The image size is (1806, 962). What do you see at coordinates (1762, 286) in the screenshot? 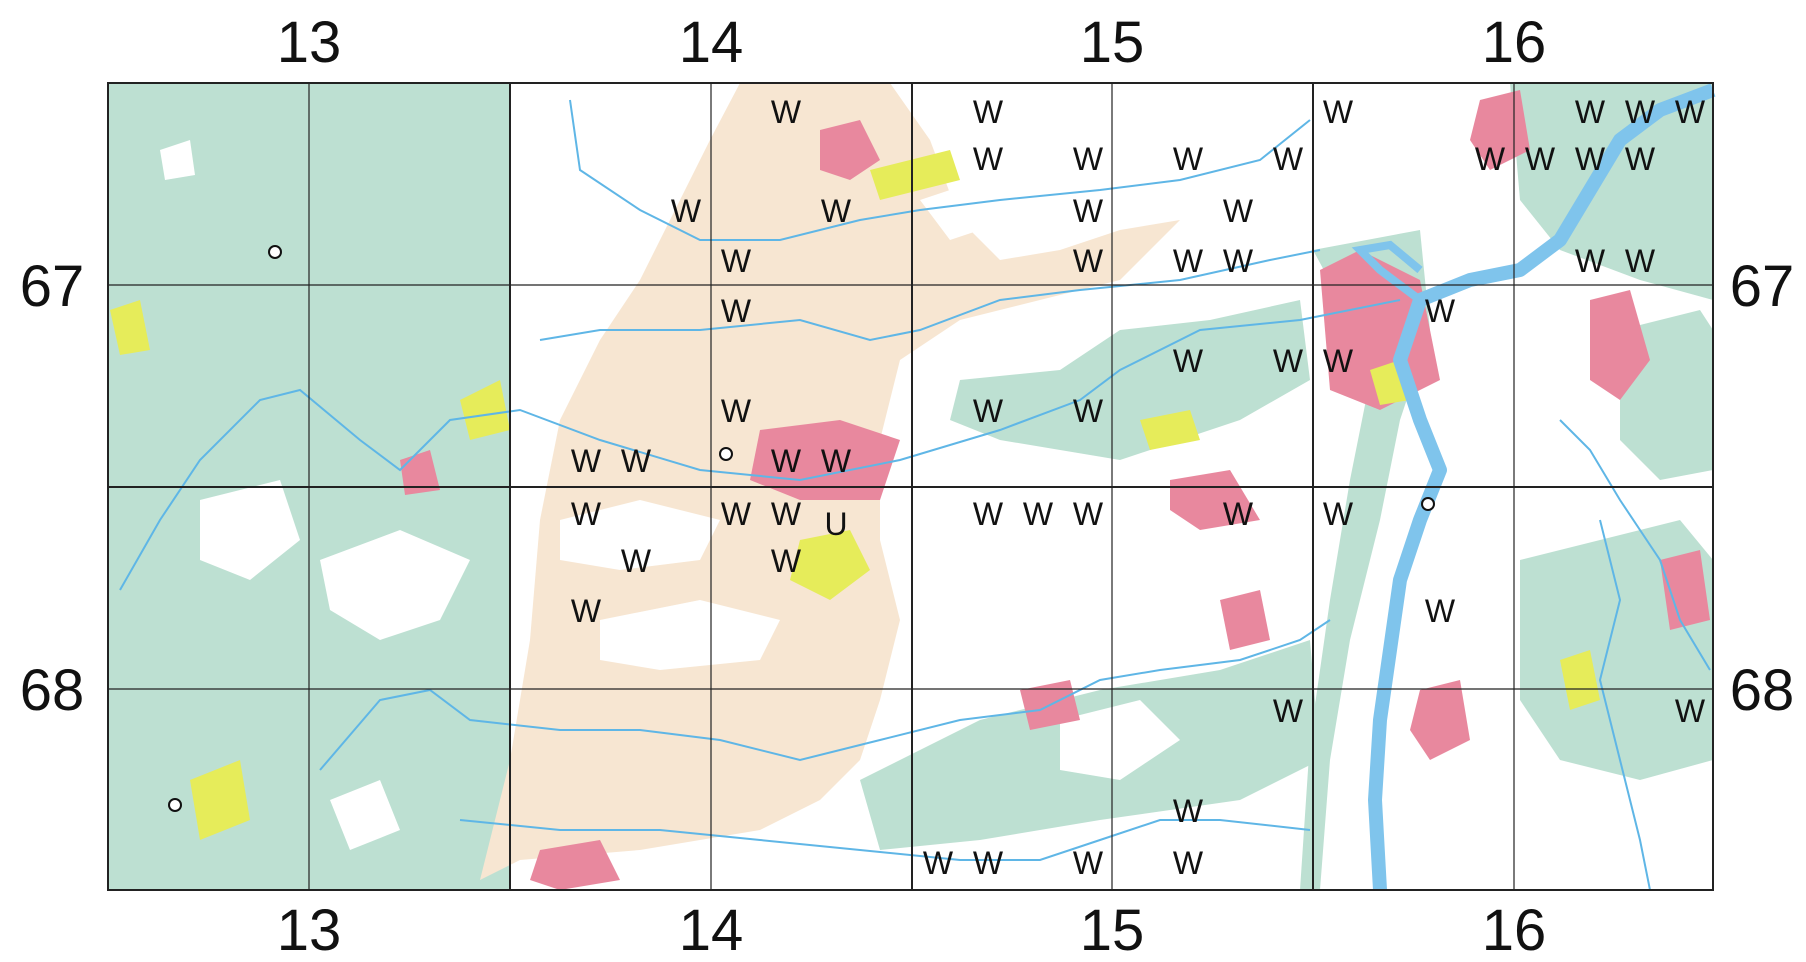
I see `y-label-right-67: 67` at bounding box center [1762, 286].